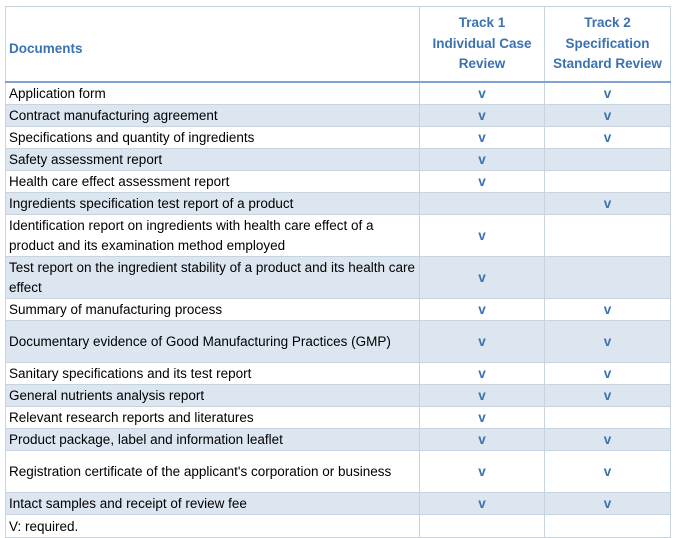 Image resolution: width=678 pixels, height=538 pixels. Describe the element at coordinates (212, 115) in the screenshot. I see `document-name: Contract manufacturing agreement` at that location.